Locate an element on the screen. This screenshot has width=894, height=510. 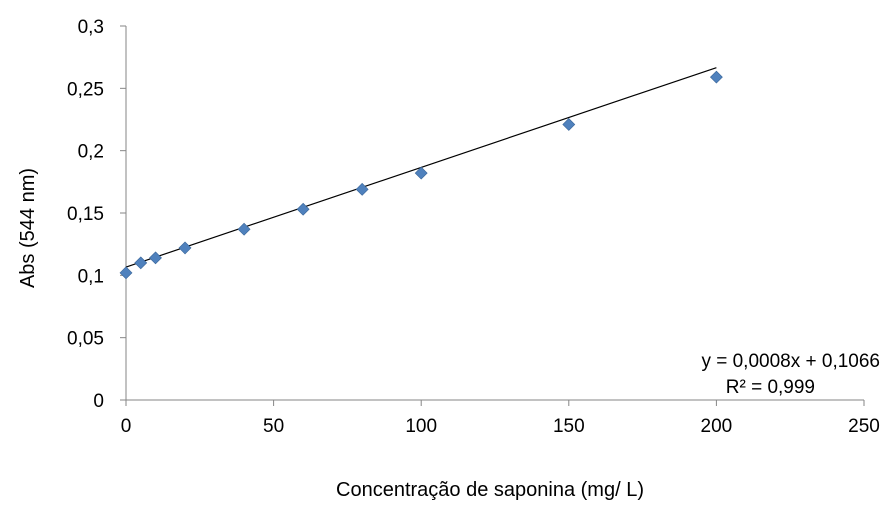
x-axis-title: Concentração de saponina (mg/ L) is located at coordinates (490, 490).